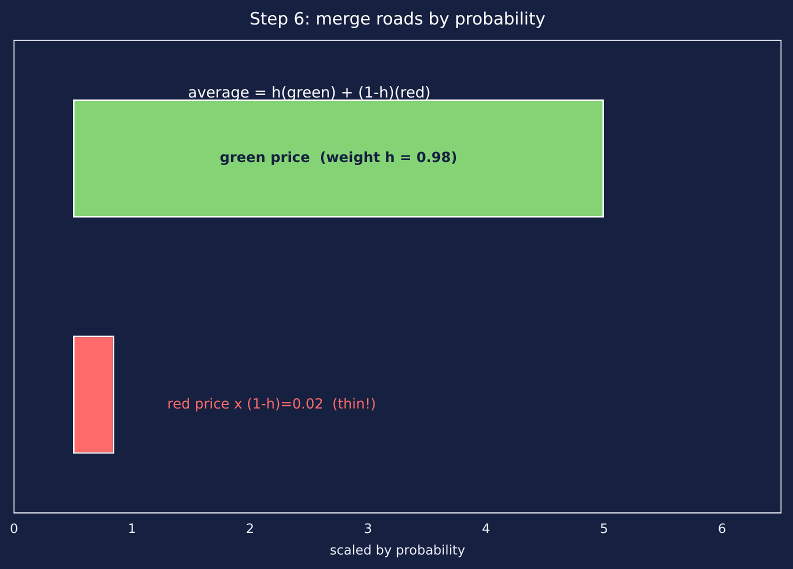 Image resolution: width=793 pixels, height=569 pixels. What do you see at coordinates (398, 20) in the screenshot?
I see `chart-title: Step 6: merge roads by probability` at bounding box center [398, 20].